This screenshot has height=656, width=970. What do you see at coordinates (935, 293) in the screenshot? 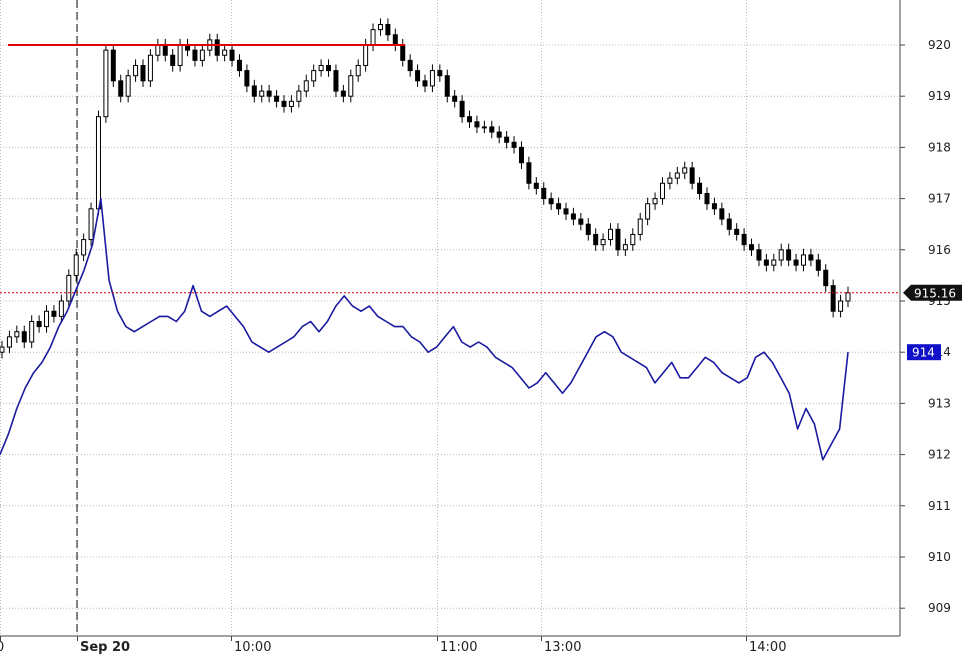
I see `badge-label: 915.16` at bounding box center [935, 293].